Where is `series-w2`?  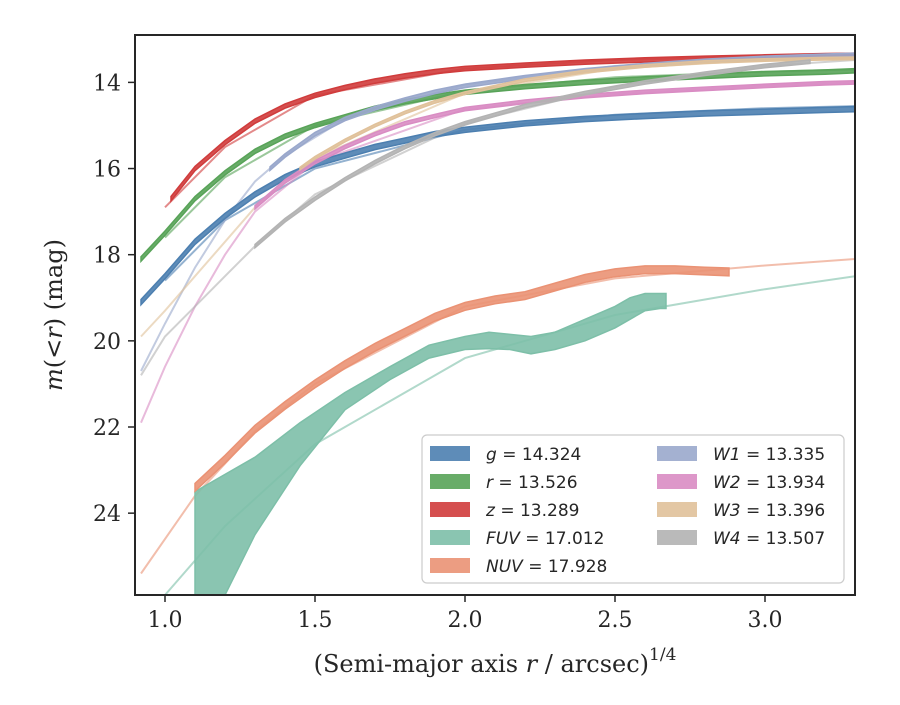
series-w2 is located at coordinates (554, 145).